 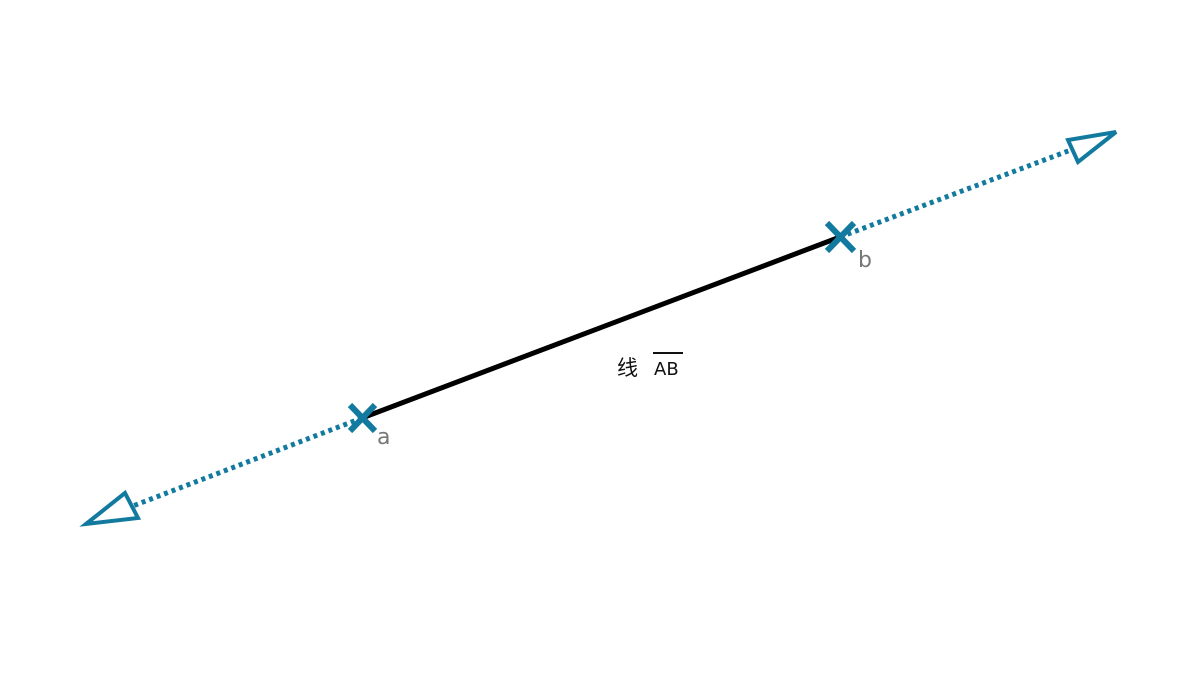 I want to click on point-a-marker-icon, so click(x=362, y=418).